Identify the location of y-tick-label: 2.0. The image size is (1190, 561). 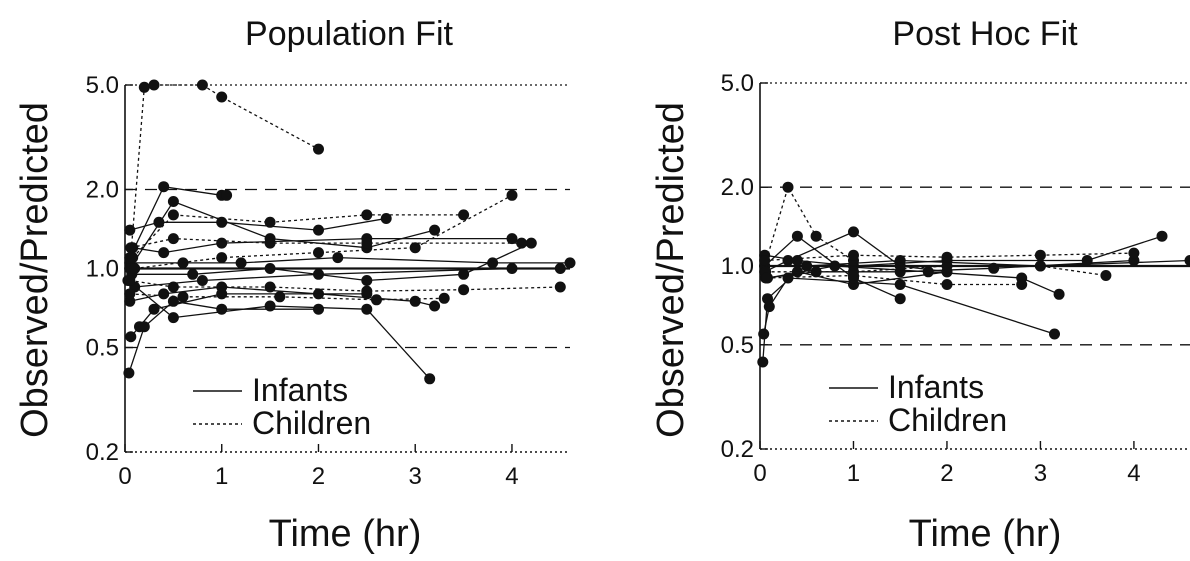
(737, 187).